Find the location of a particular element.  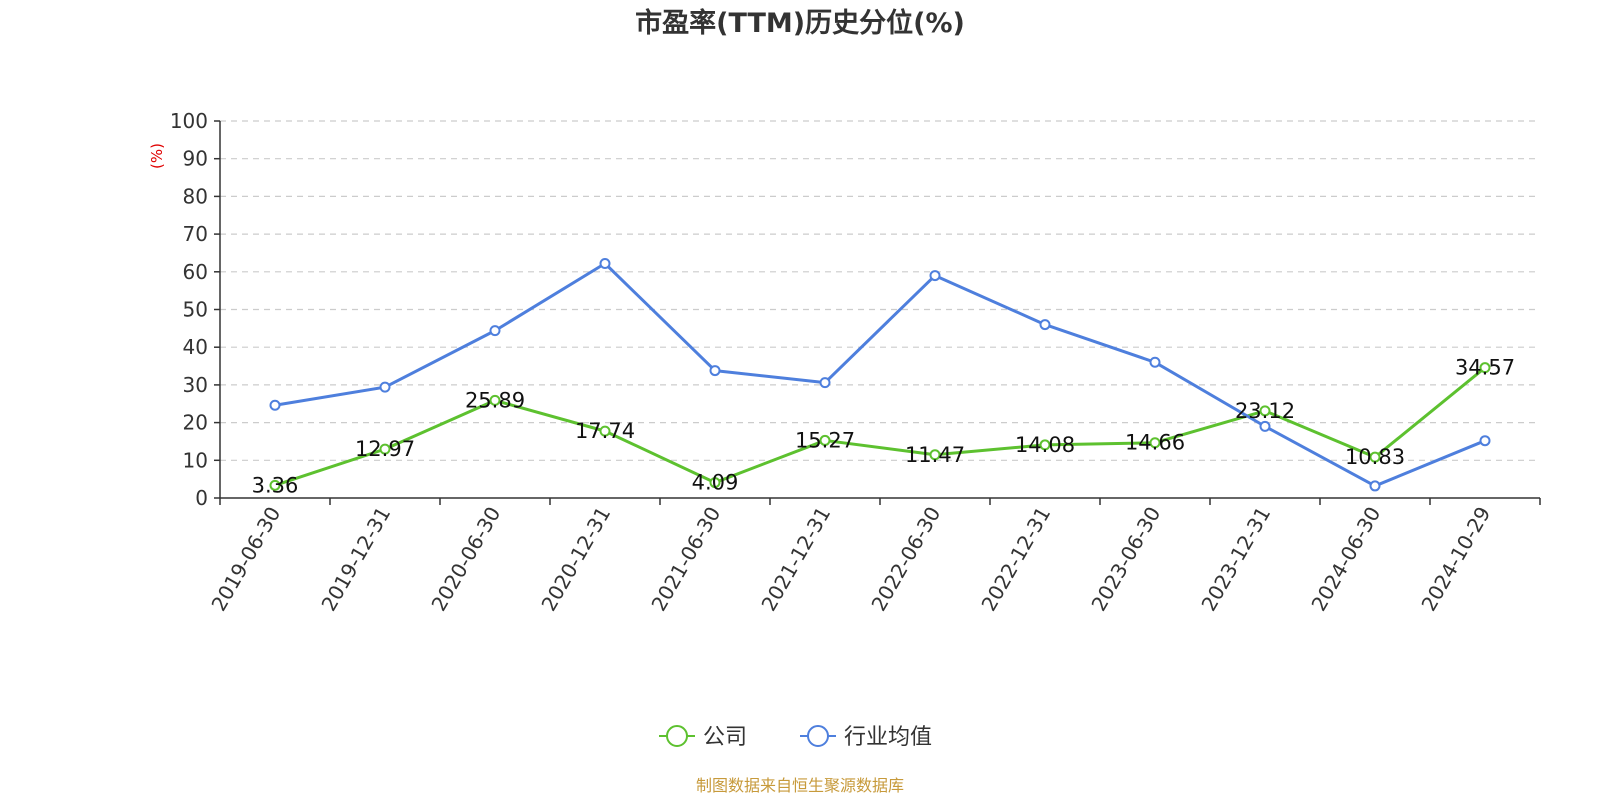

data-label: 14.08 is located at coordinates (1045, 445).